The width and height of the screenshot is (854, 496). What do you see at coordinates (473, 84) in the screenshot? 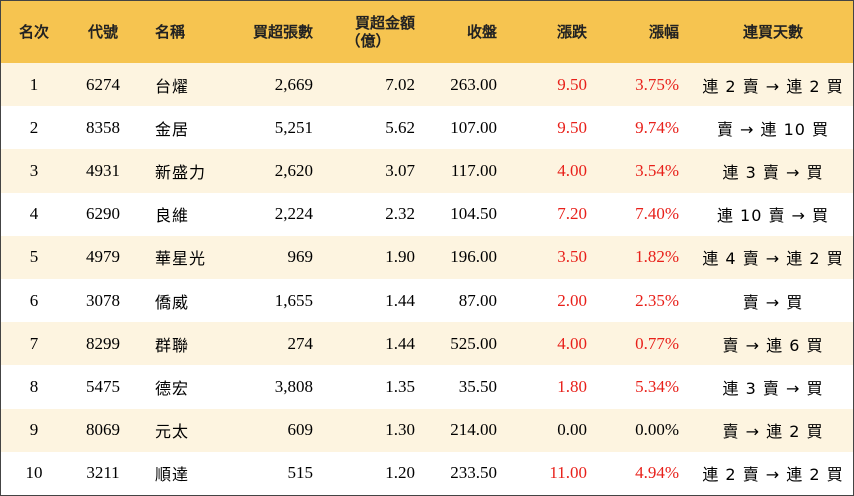
I see `cell-close: 263.00` at bounding box center [473, 84].